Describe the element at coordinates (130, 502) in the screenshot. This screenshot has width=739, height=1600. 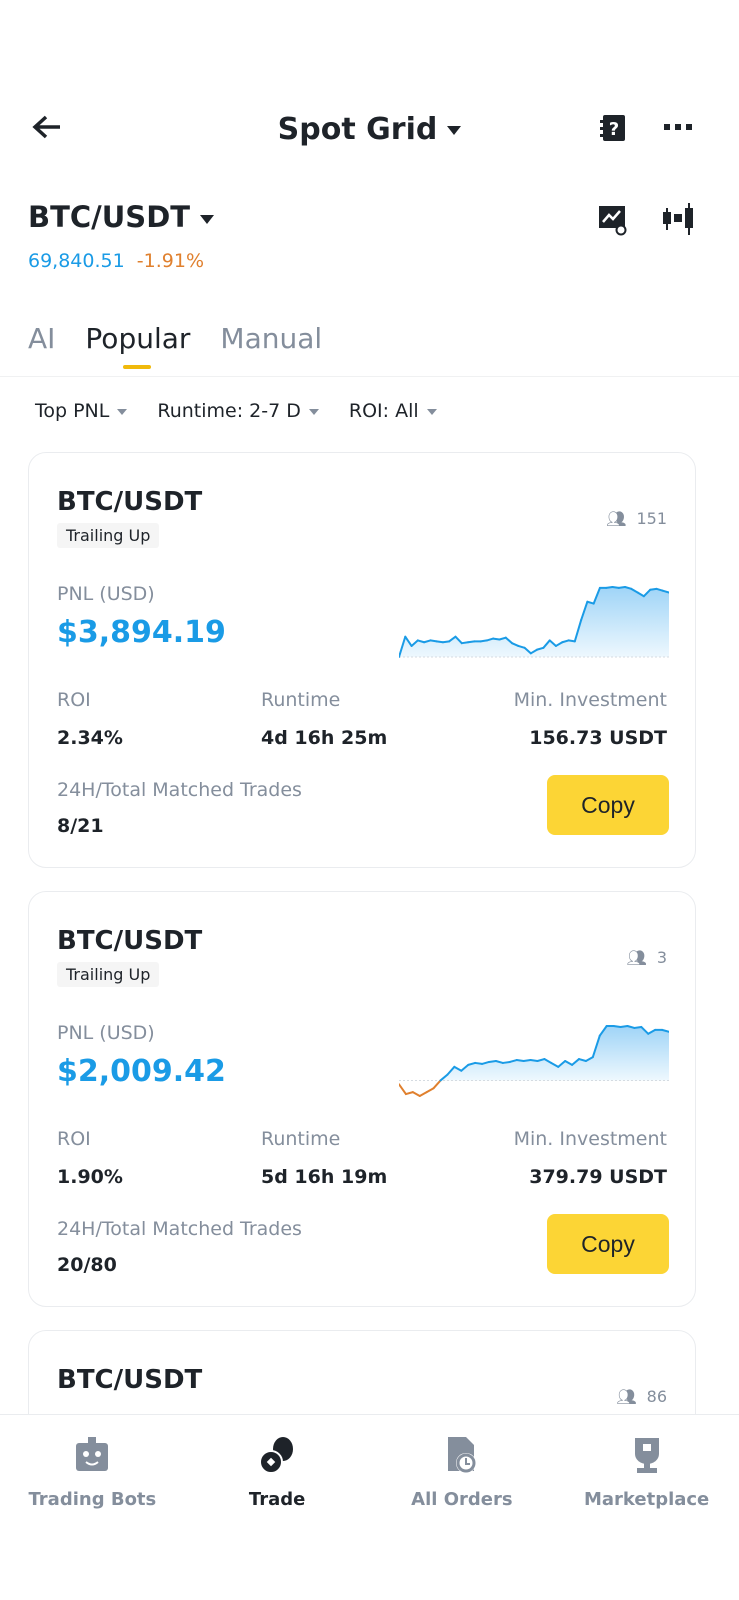
I see `card-pair: BTC/USDT` at that location.